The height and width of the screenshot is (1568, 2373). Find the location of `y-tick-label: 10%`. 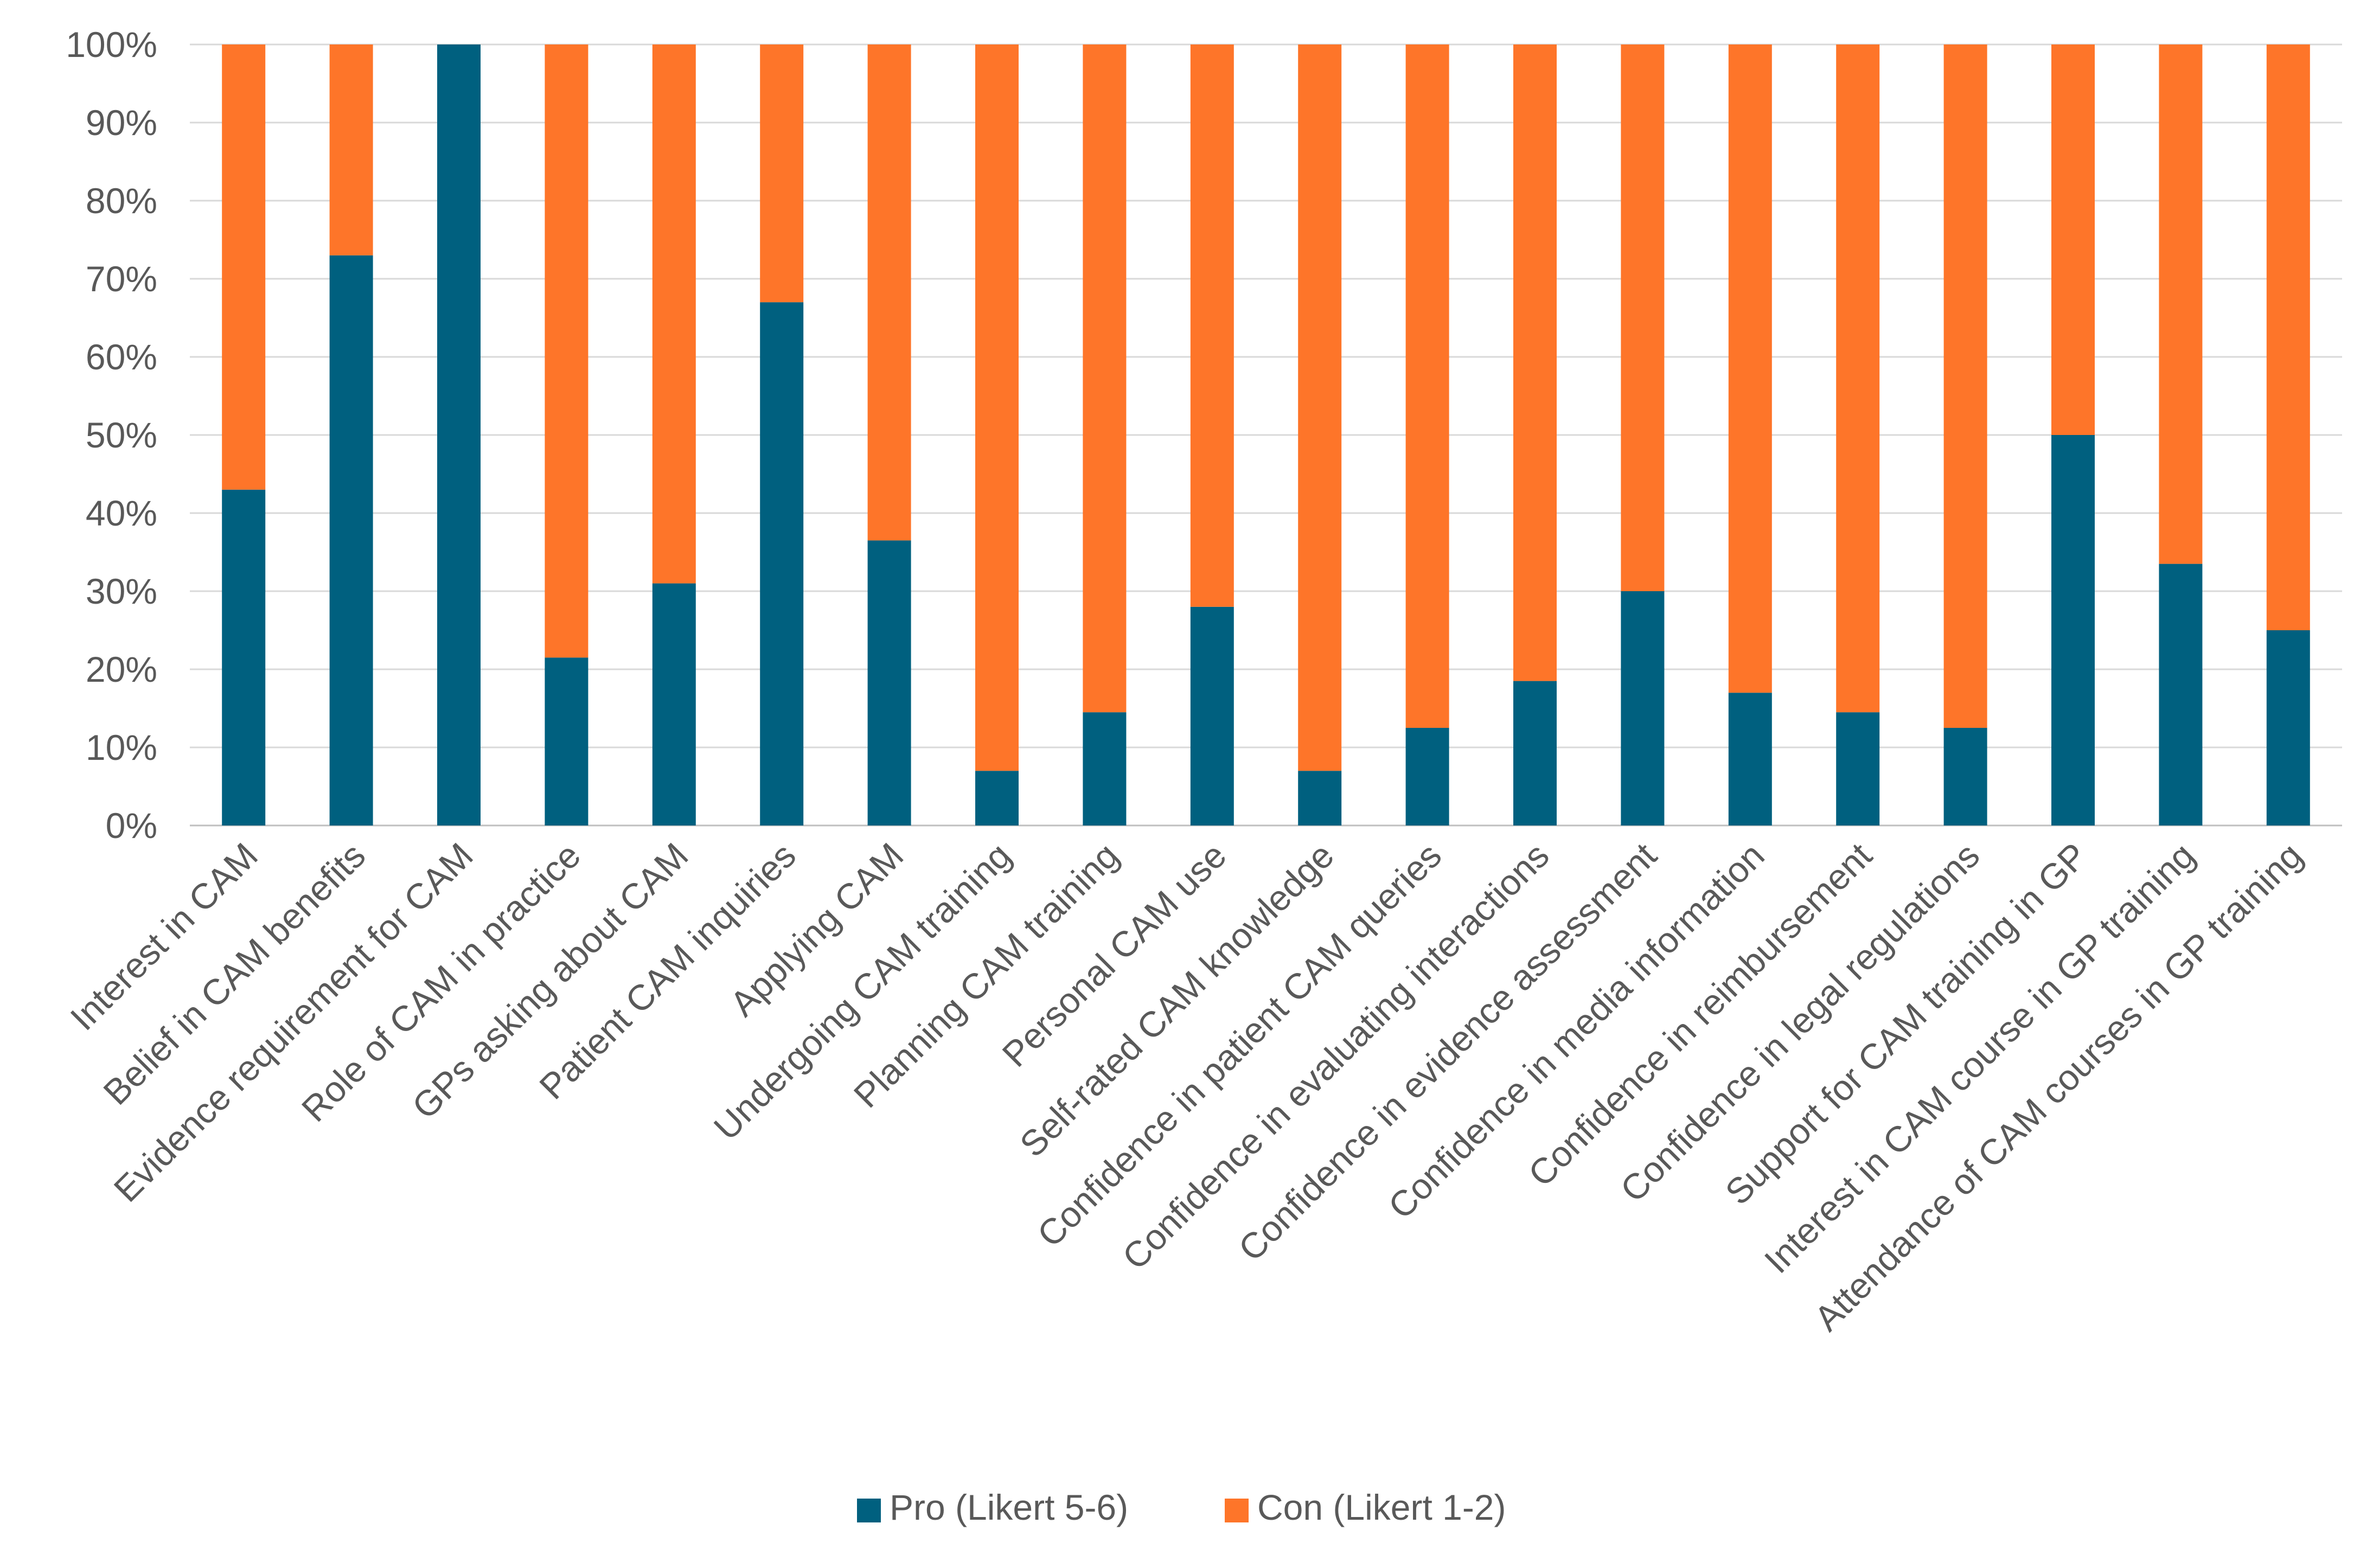

y-tick-label: 10% is located at coordinates (121, 747).